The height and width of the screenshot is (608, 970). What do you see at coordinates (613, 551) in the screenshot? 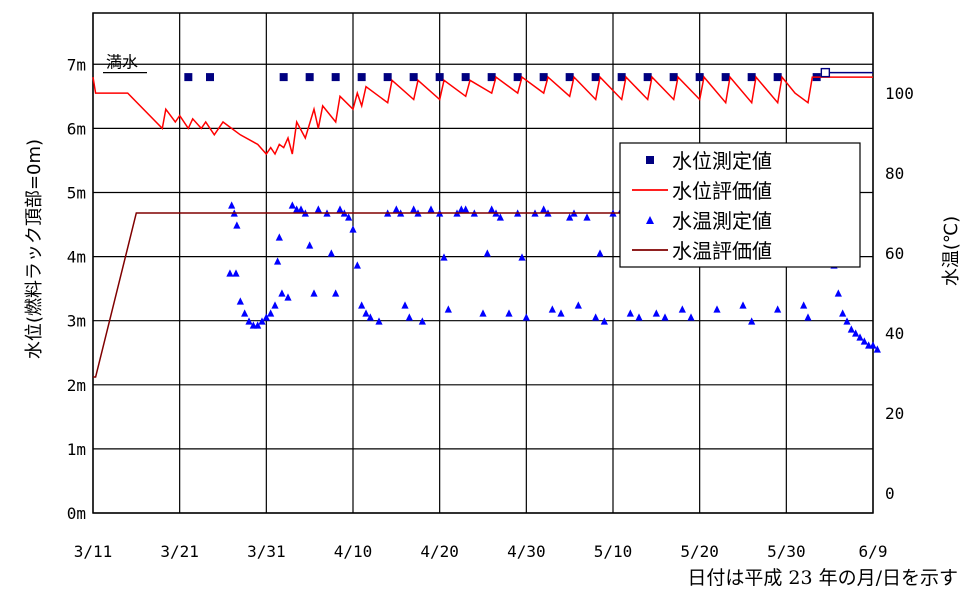
I see `x-tick-label: 5/10` at bounding box center [613, 551].